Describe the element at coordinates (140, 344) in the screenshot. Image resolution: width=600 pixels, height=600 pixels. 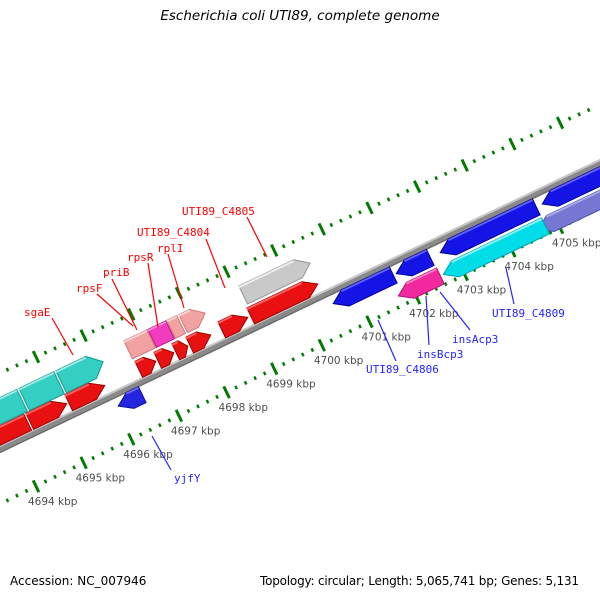
I see `gene-arrow-rpsF` at that location.